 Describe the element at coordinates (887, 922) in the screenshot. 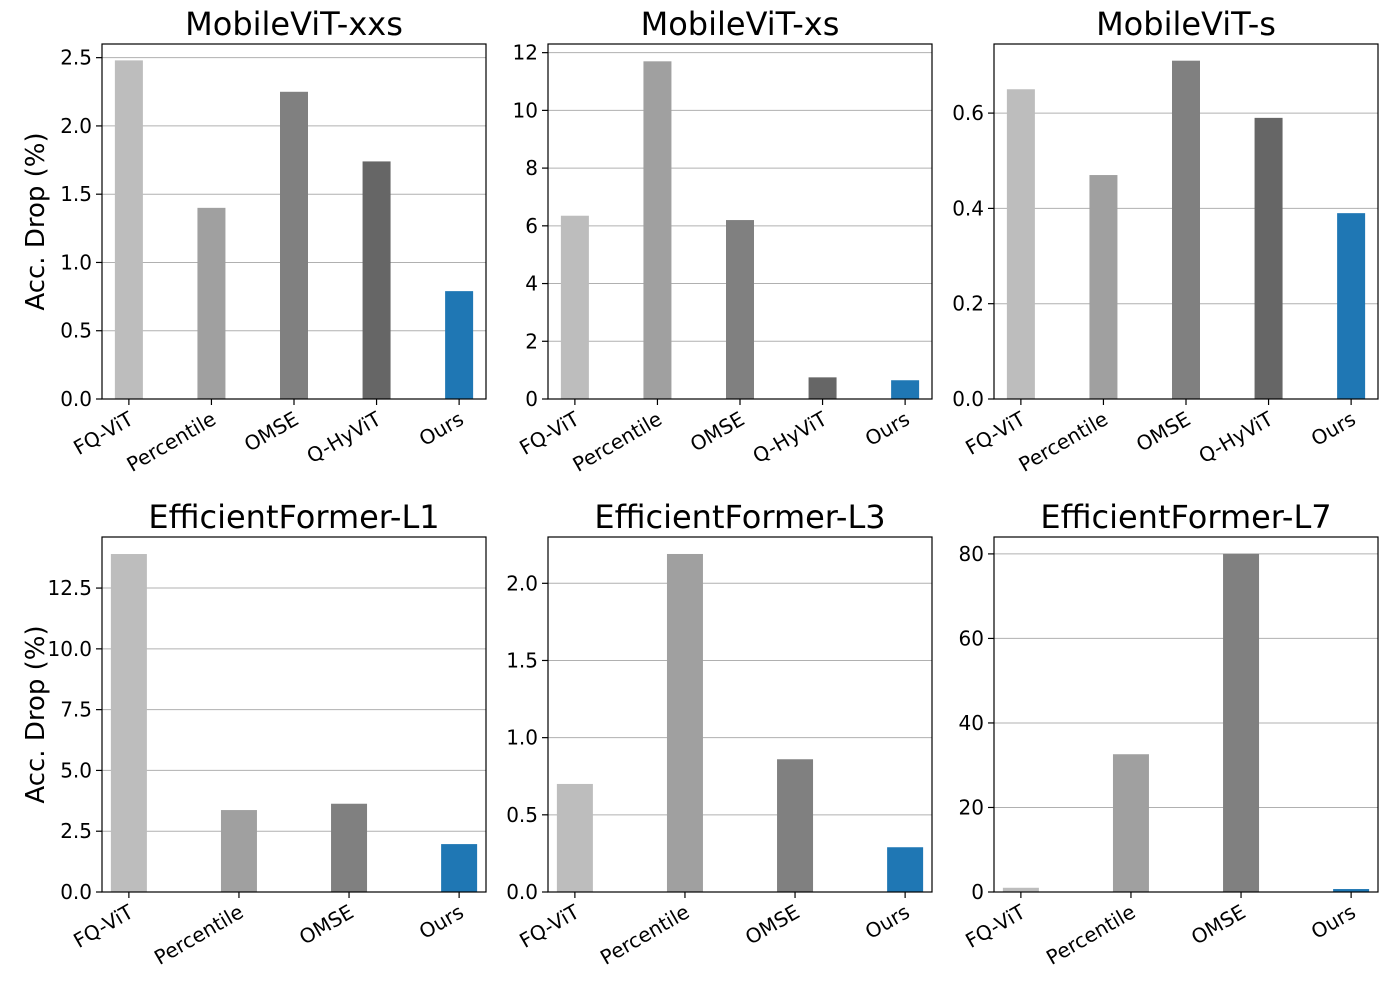

I see `xtick-label-4-3: Ours` at that location.